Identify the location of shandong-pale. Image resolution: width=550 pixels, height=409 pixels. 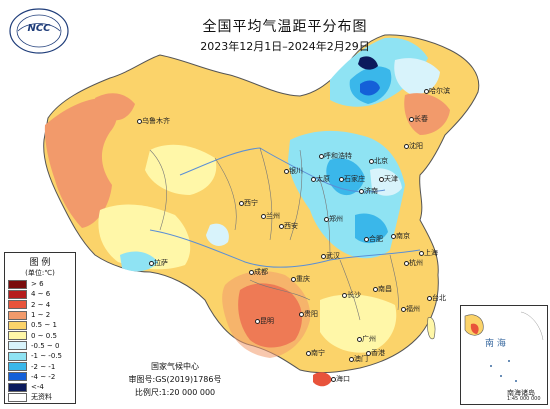
(386, 182).